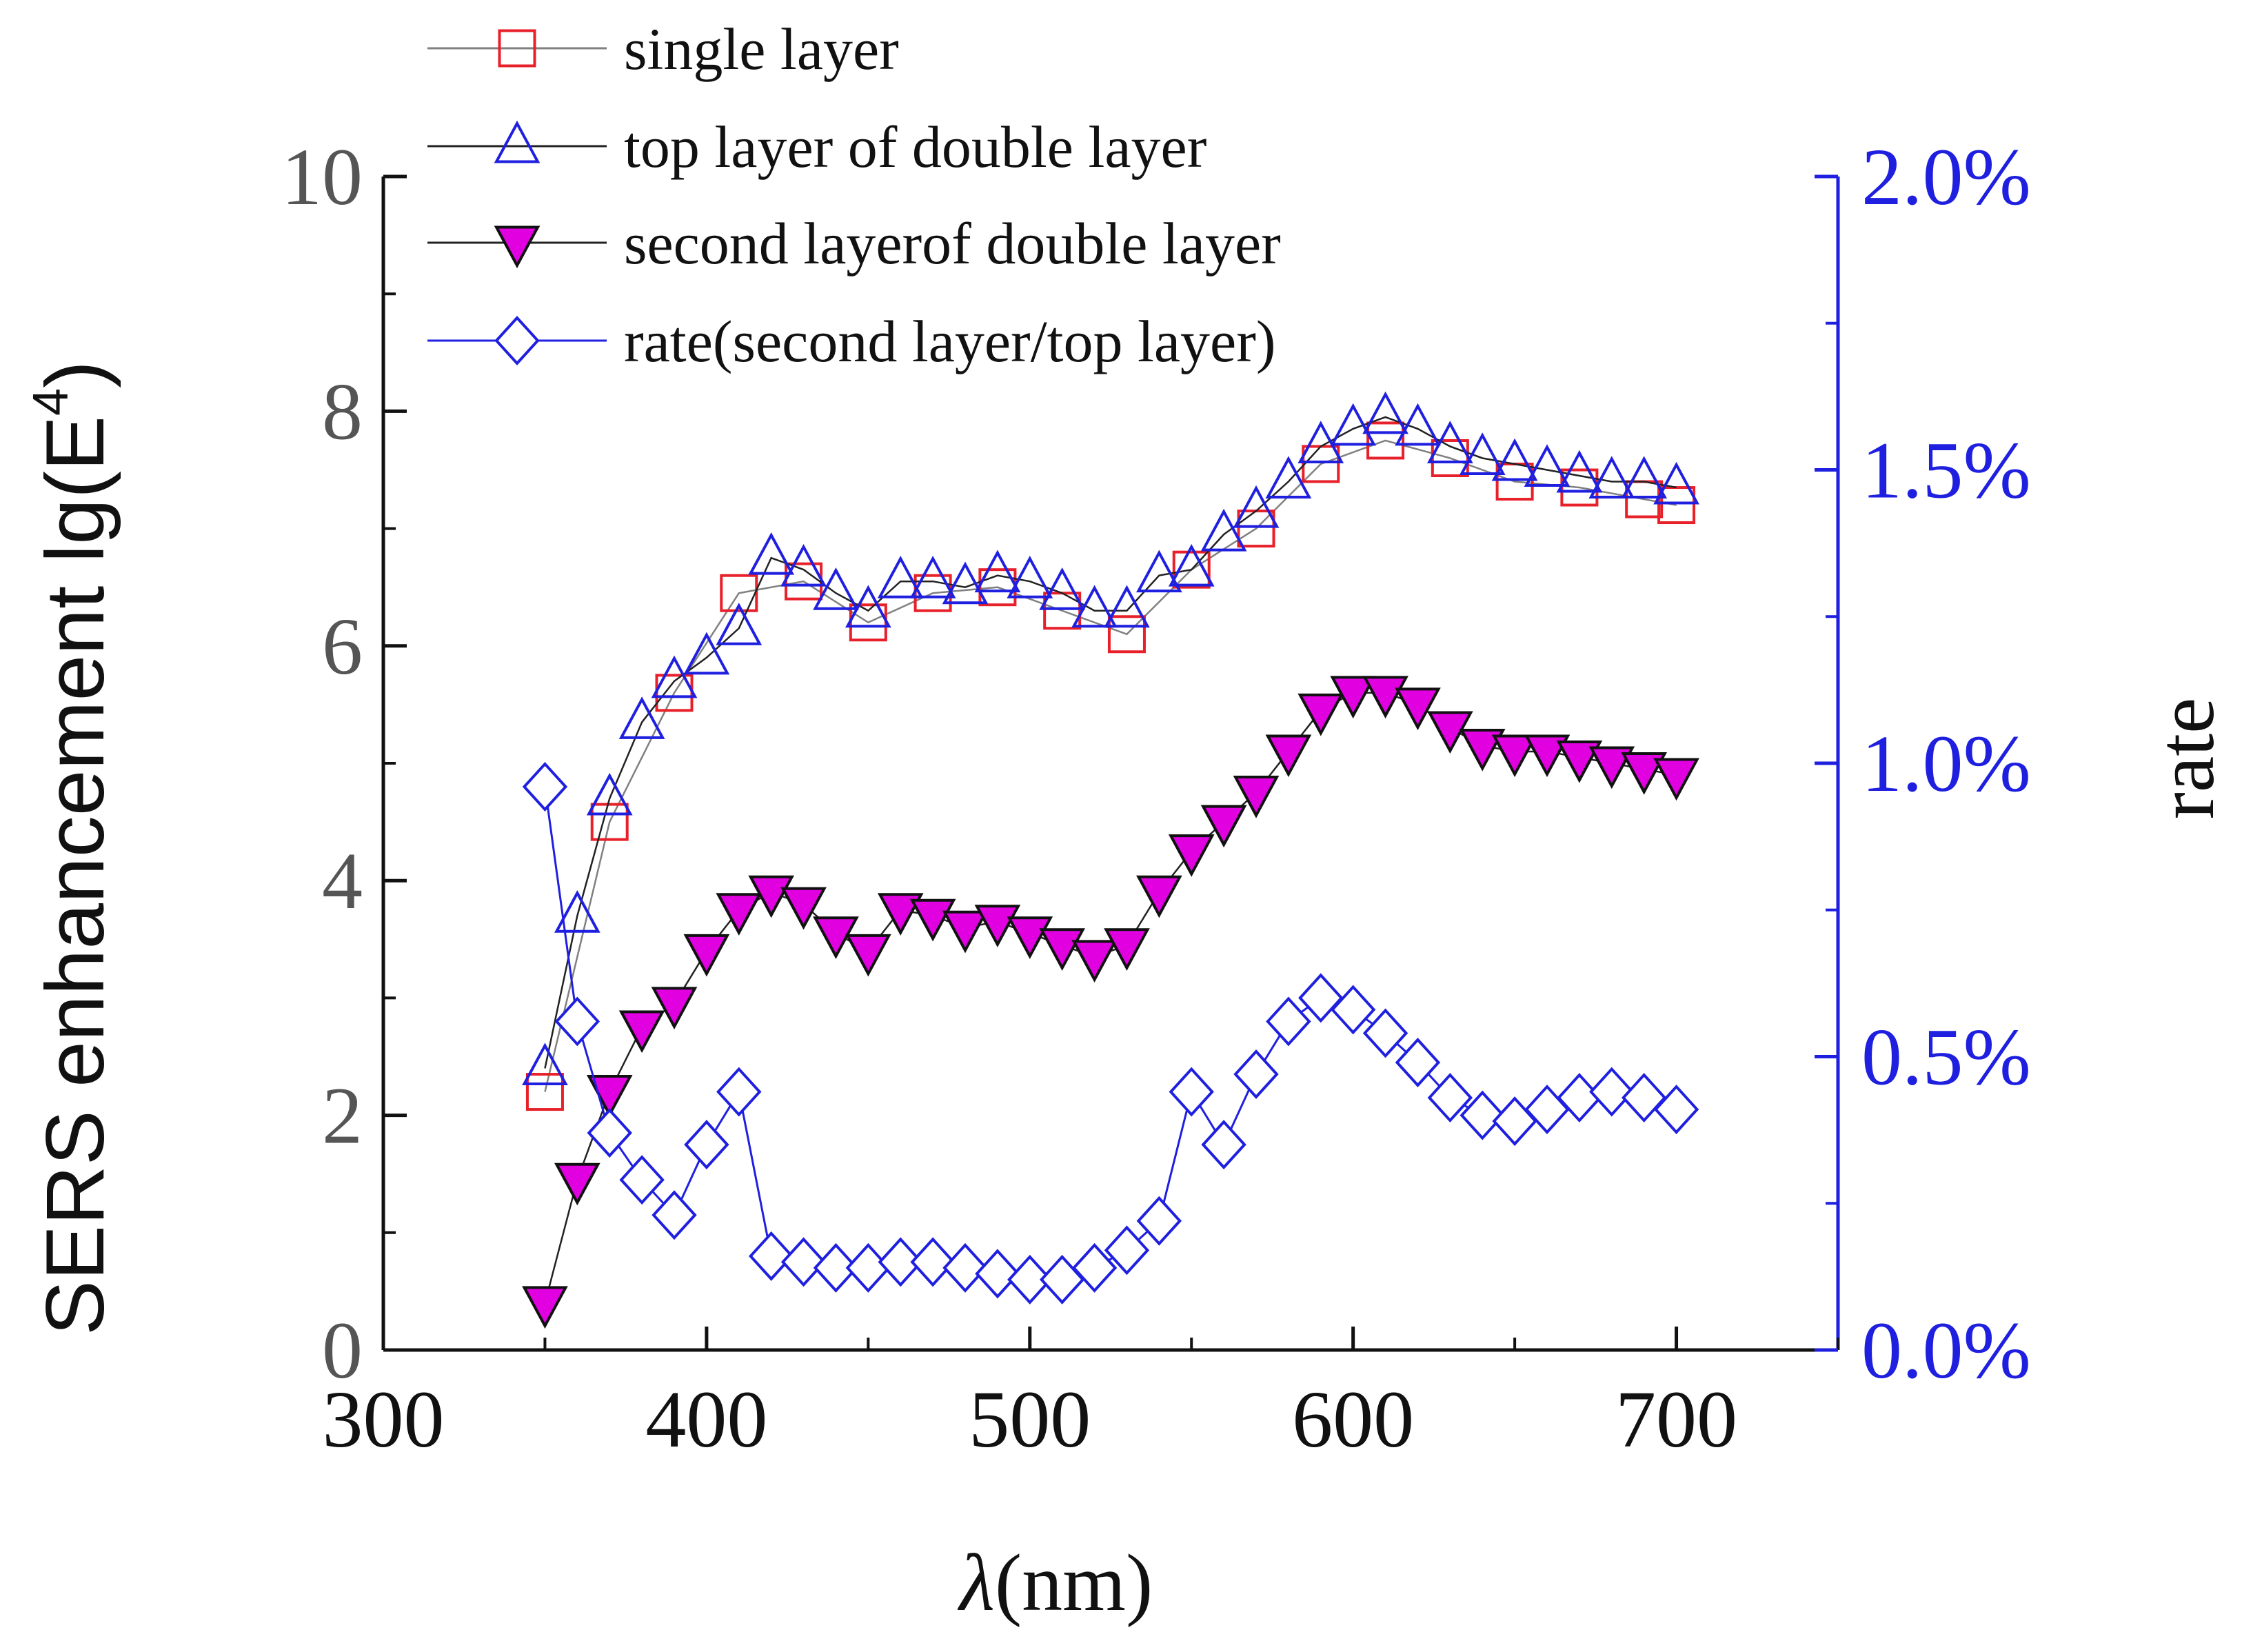 This screenshot has height=1652, width=2242. I want to click on y2-axis-label: rate, so click(2186, 759).